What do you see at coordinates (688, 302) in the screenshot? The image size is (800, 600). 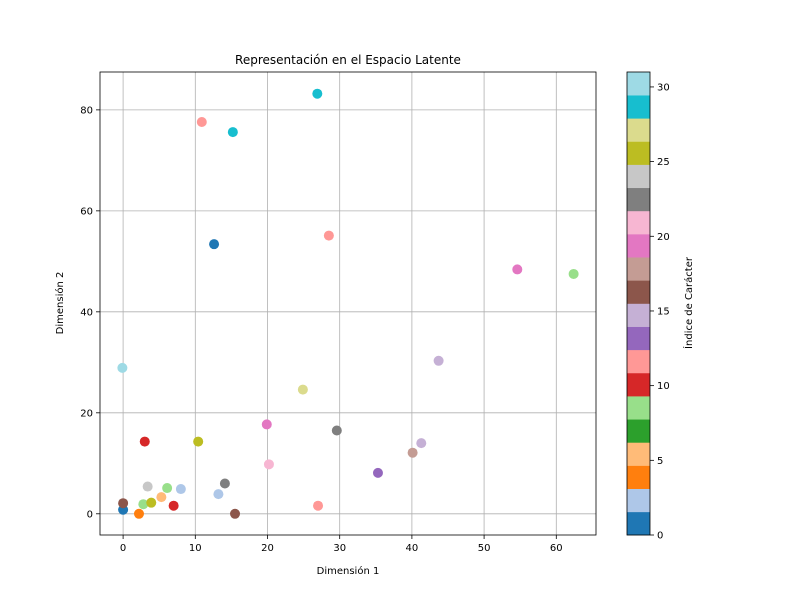 I see `colorbar-label: Índice de Carácter` at bounding box center [688, 302].